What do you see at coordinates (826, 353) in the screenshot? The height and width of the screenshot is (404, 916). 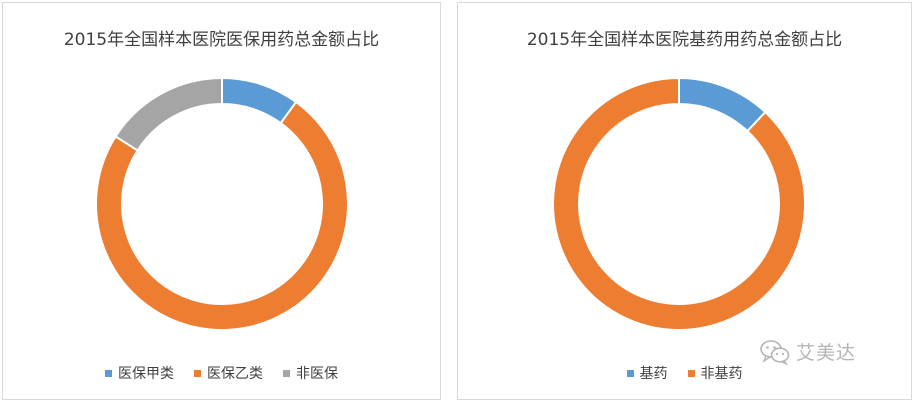 I see `watermark-text: 艾美达` at bounding box center [826, 353].